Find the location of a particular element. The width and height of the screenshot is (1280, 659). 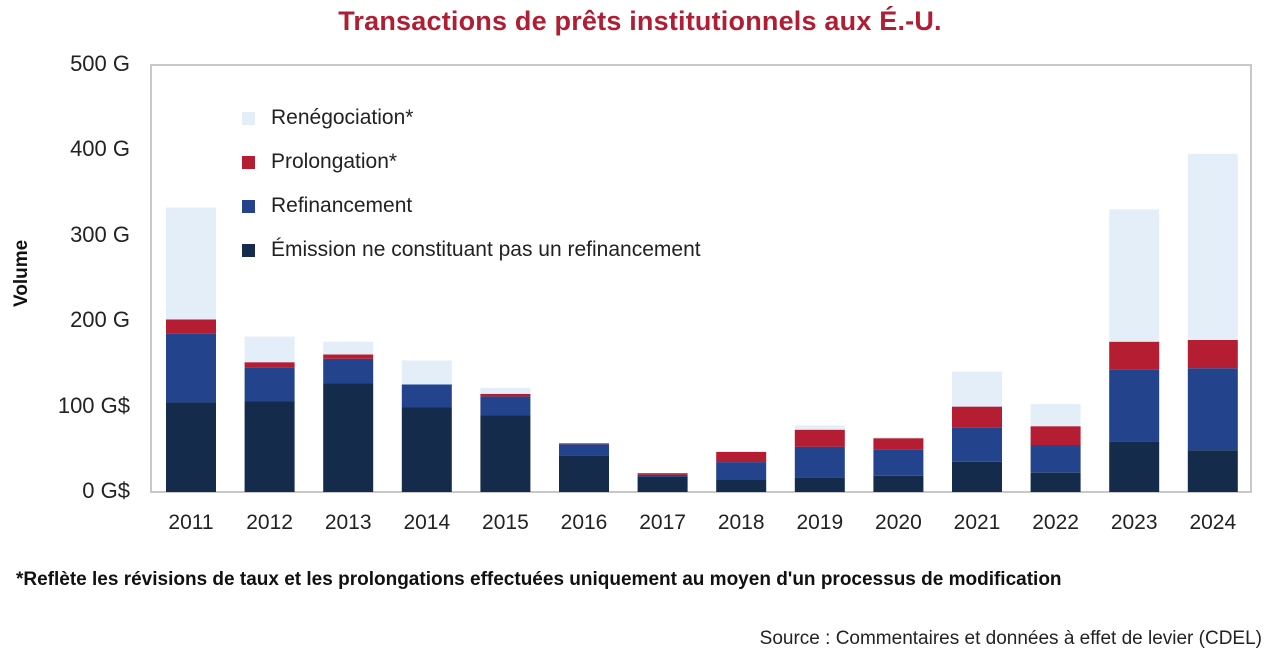

bar-group-2014 is located at coordinates (426, 426).